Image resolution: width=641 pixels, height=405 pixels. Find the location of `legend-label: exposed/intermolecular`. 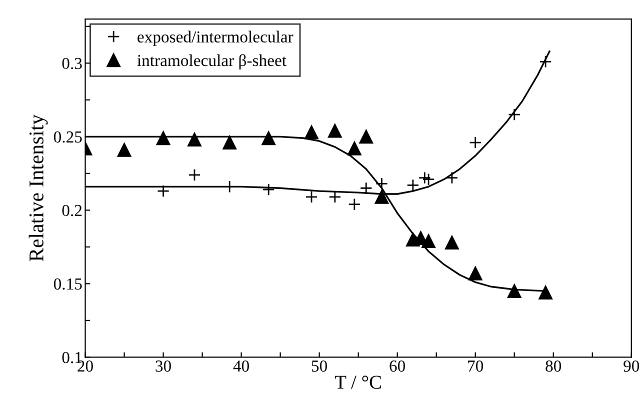

legend-label: exposed/intermolecular is located at coordinates (216, 38).